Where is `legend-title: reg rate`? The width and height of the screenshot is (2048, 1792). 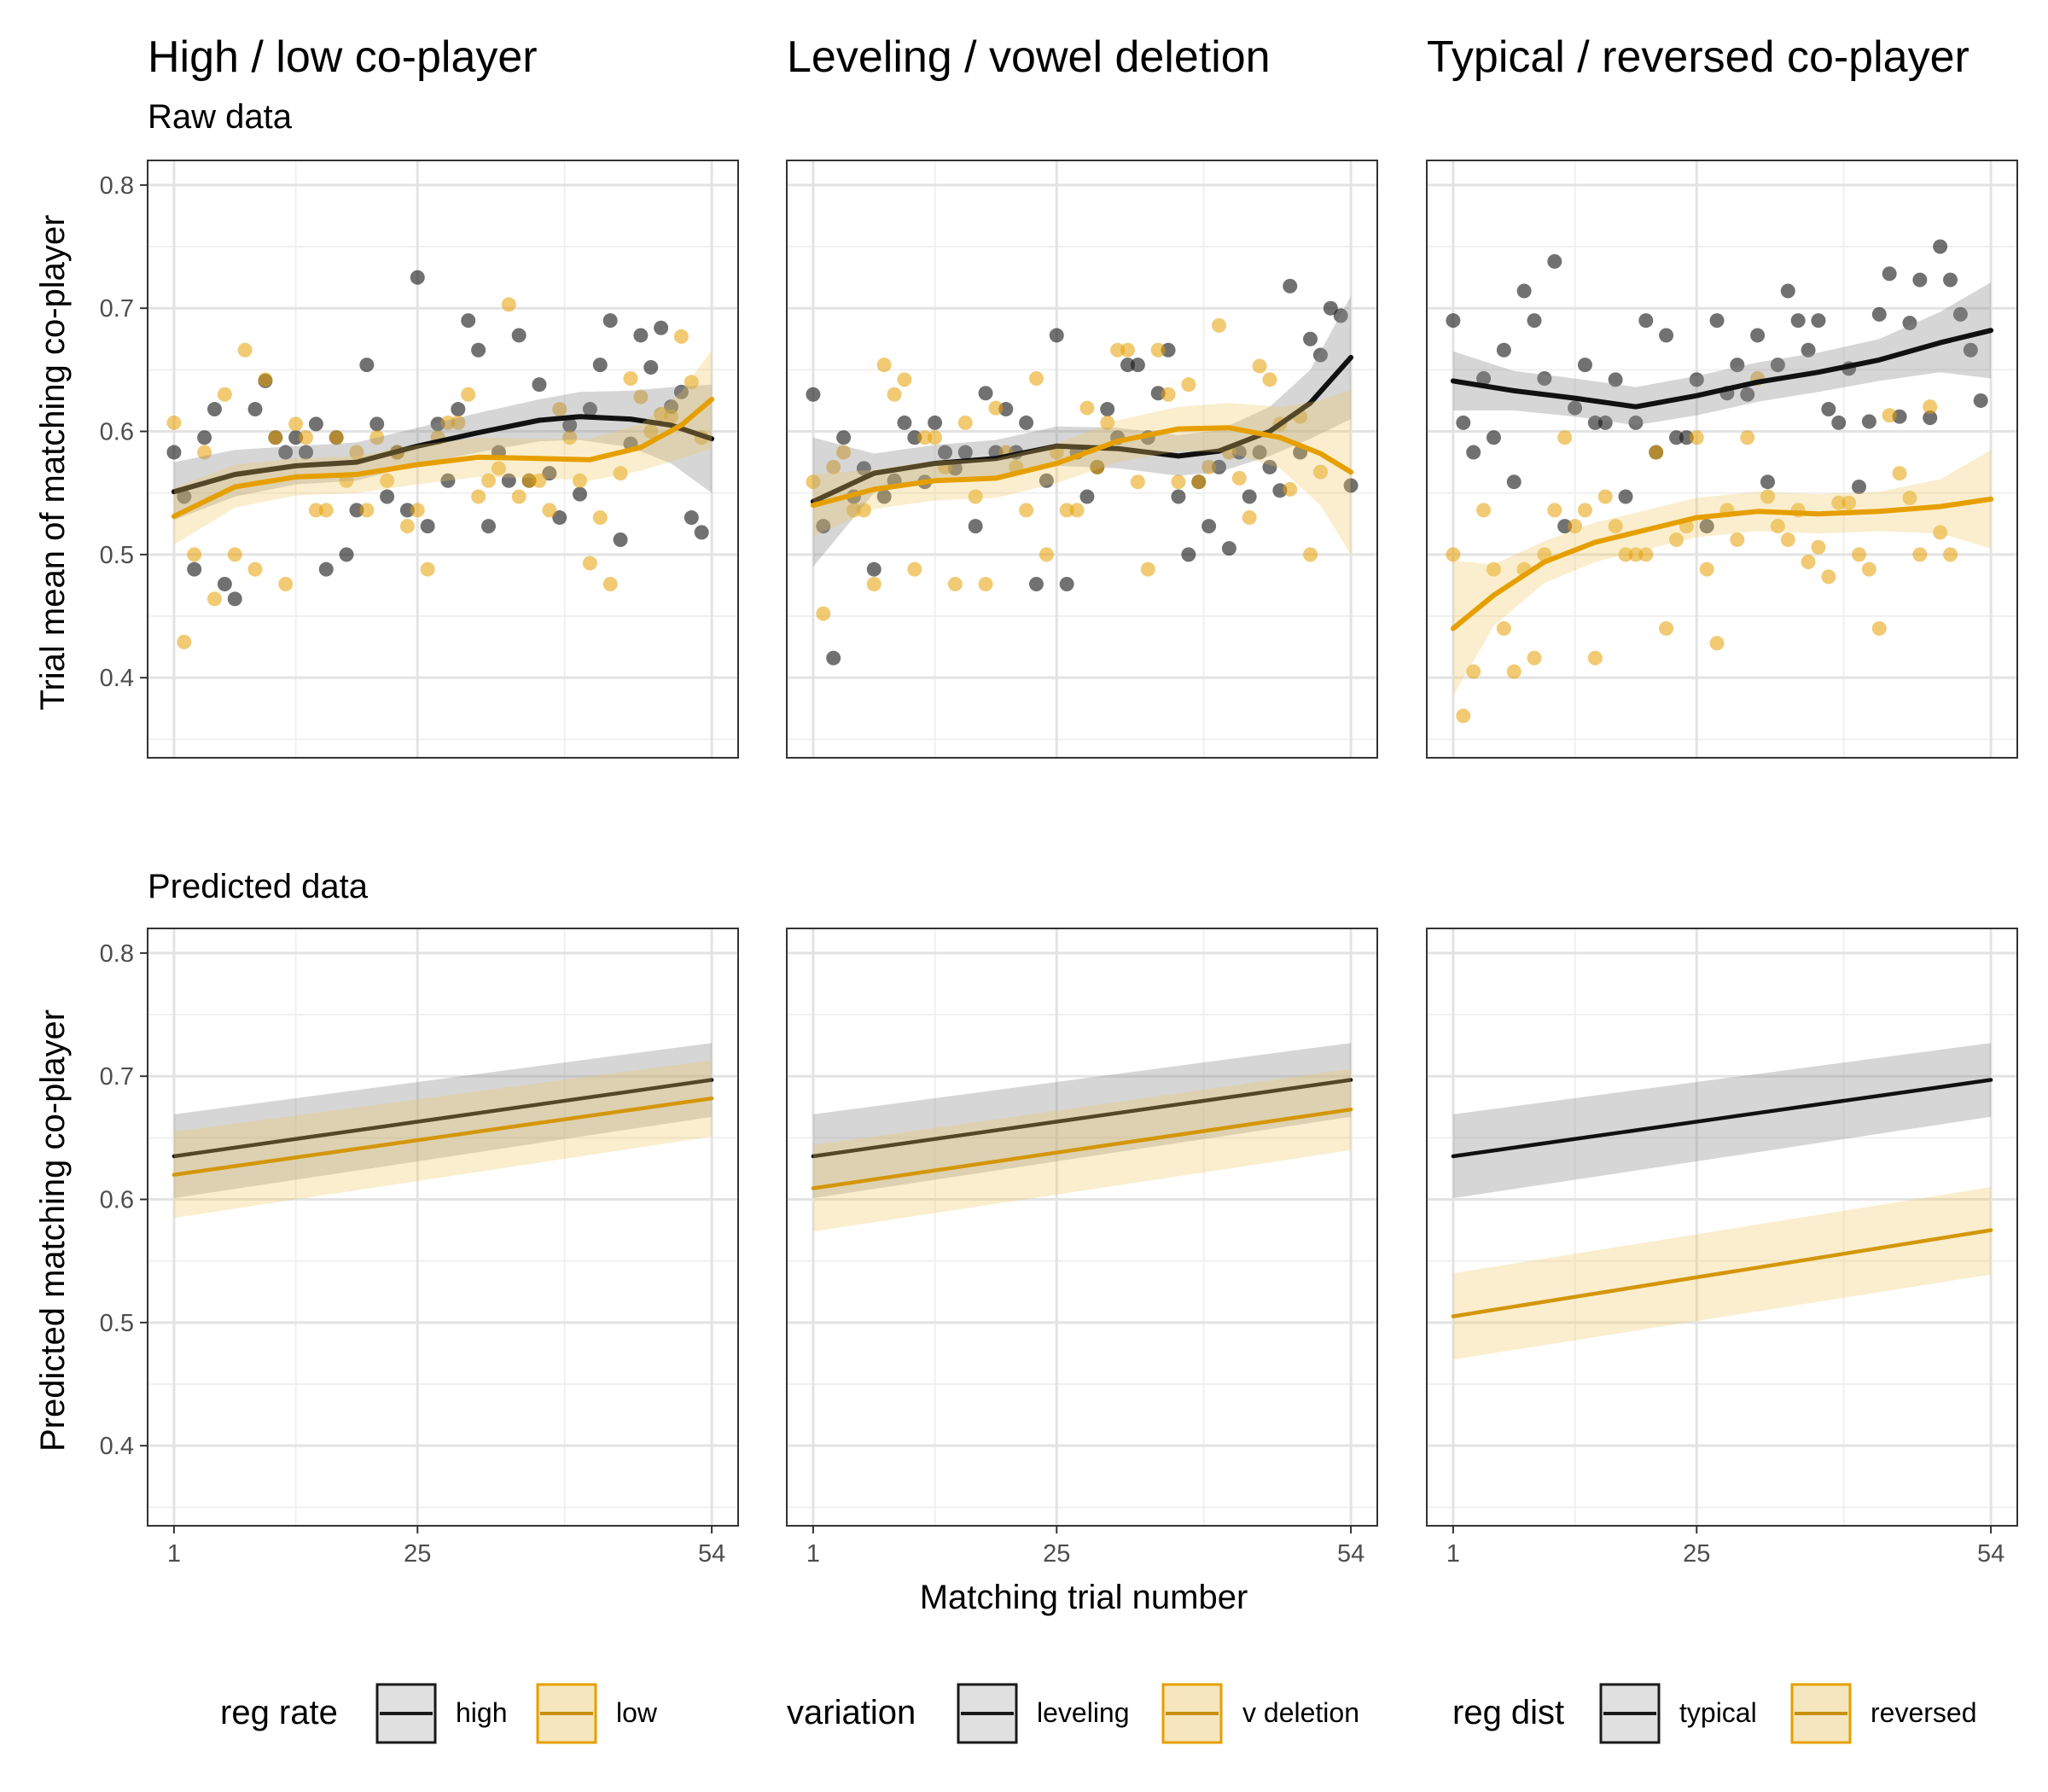 legend-title: reg rate is located at coordinates (279, 1712).